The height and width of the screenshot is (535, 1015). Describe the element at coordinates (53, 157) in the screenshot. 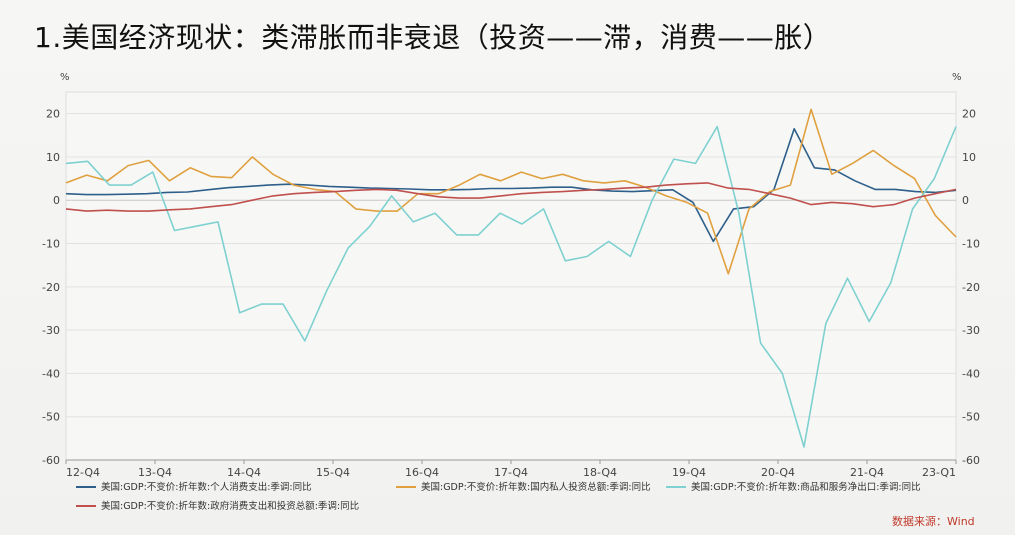

I see `y-tick-label-left: 10` at that location.